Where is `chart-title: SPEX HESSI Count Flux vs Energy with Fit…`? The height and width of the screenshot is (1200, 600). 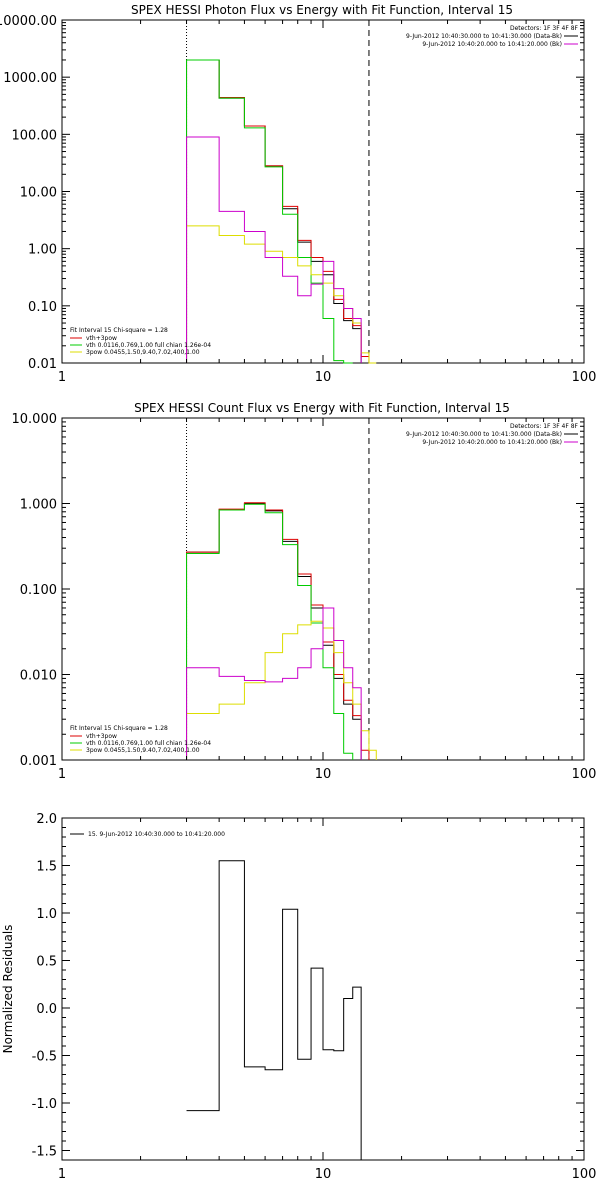 chart-title: SPEX HESSI Count Flux vs Energy with Fit… is located at coordinates (322, 408).